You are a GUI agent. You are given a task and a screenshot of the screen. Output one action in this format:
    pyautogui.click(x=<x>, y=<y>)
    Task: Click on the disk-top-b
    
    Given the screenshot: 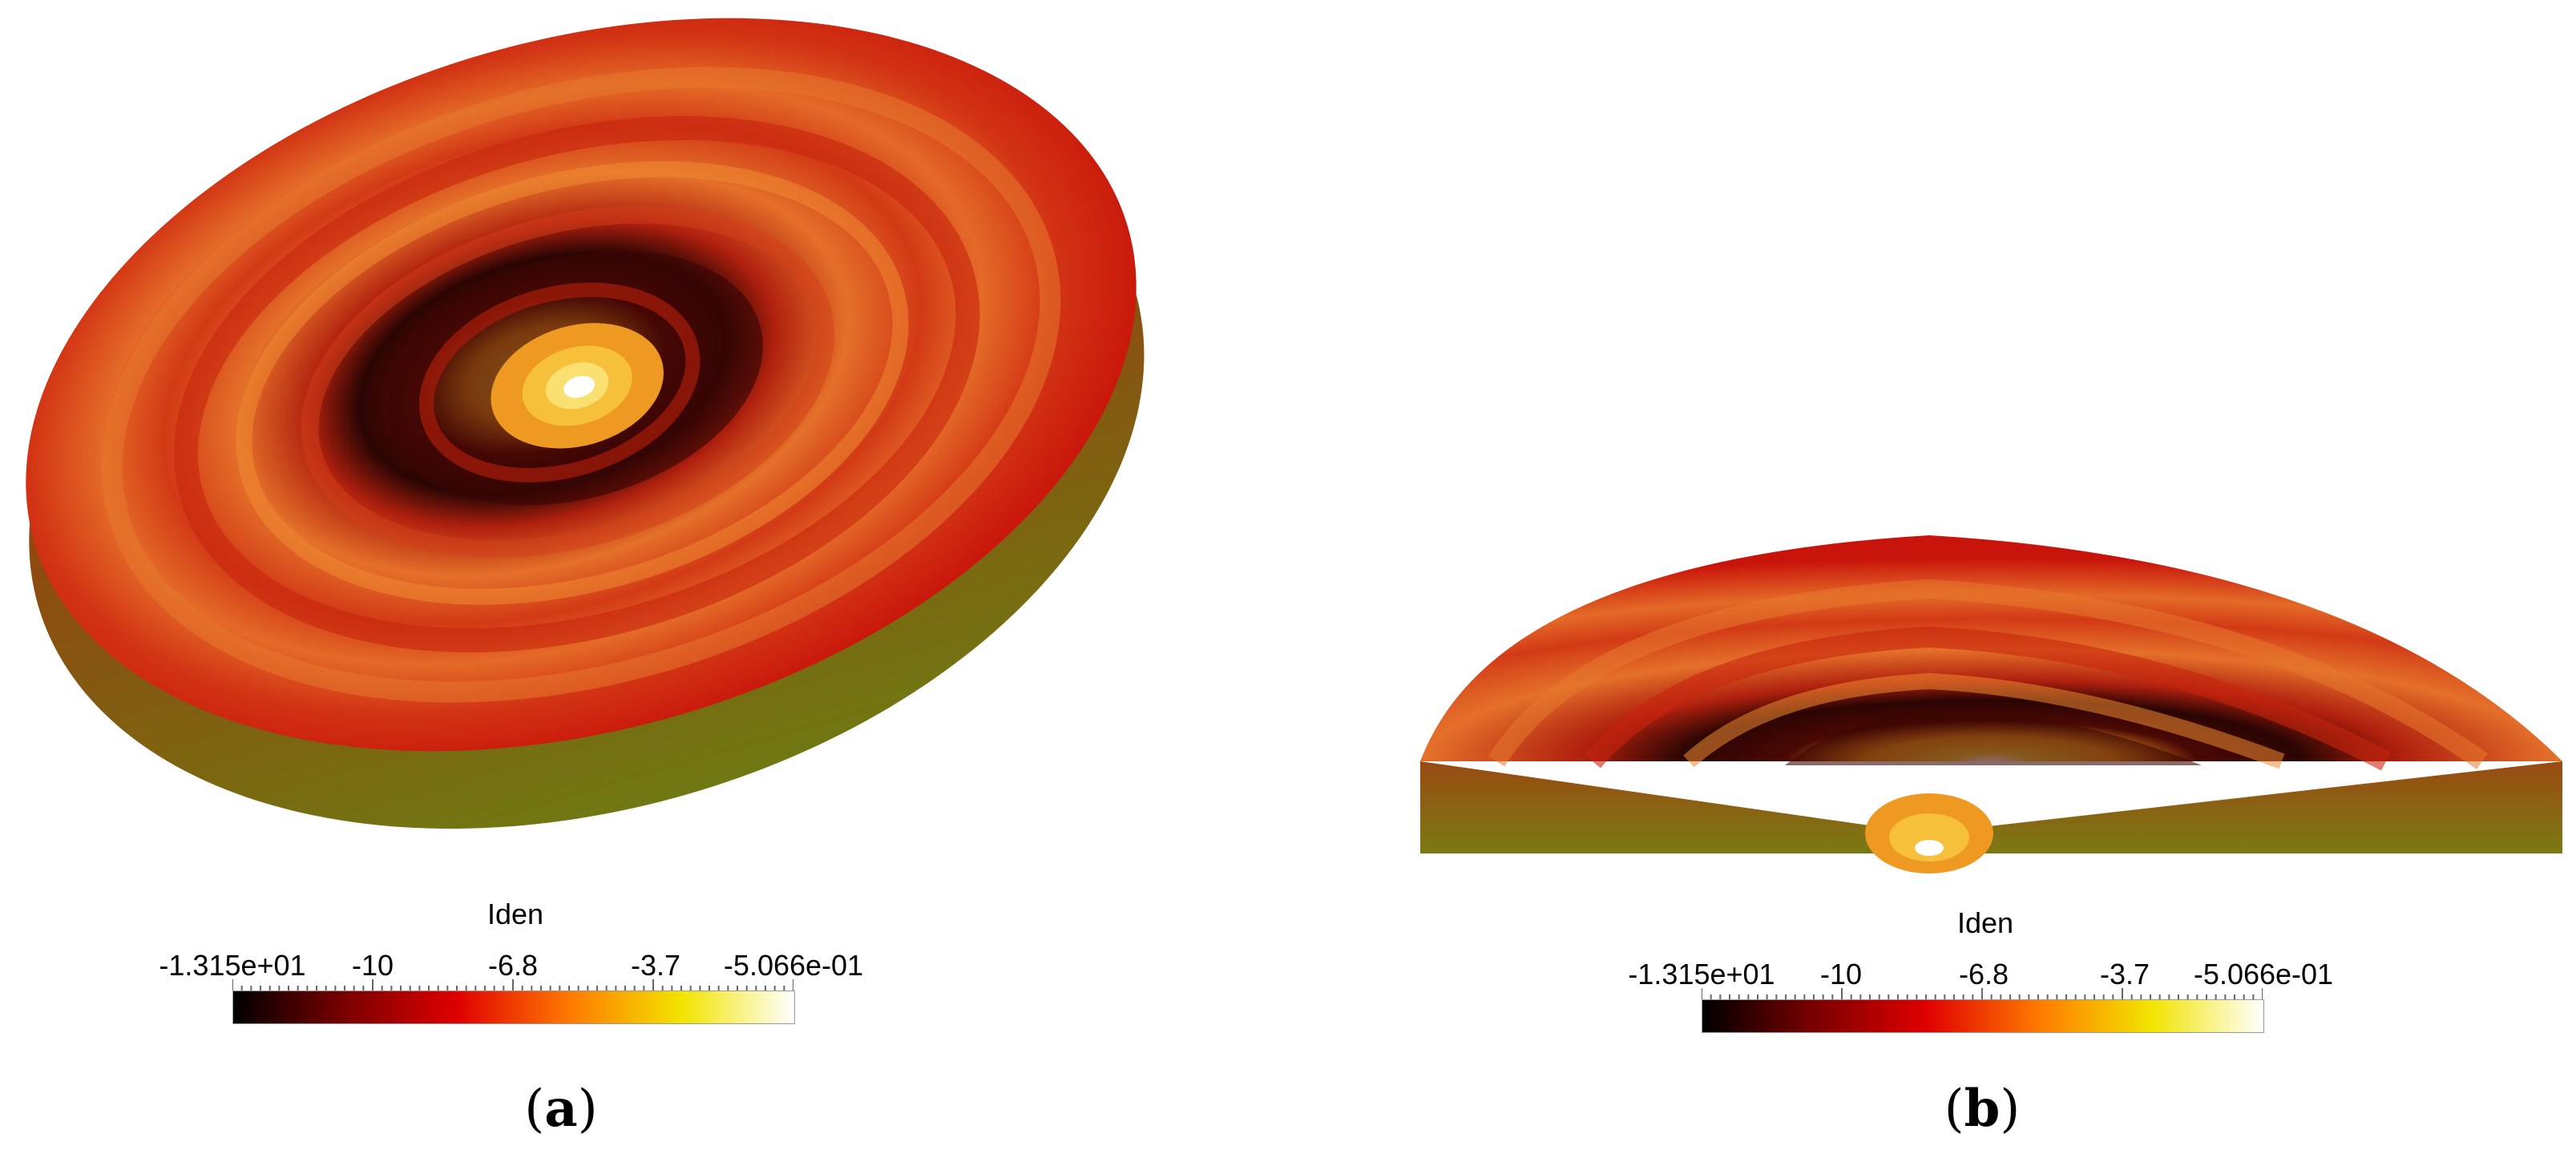 What is the action you would take?
    pyautogui.click(x=1991, y=653)
    